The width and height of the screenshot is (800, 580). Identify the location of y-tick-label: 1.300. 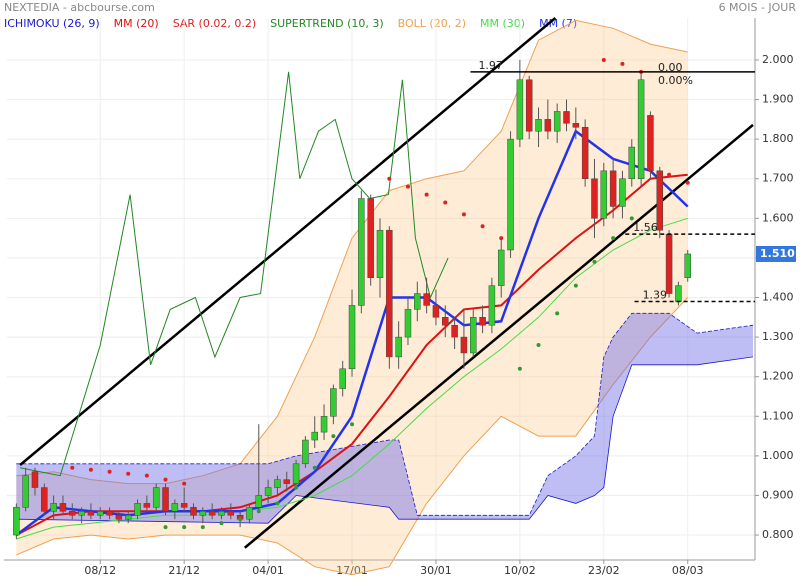
(778, 336).